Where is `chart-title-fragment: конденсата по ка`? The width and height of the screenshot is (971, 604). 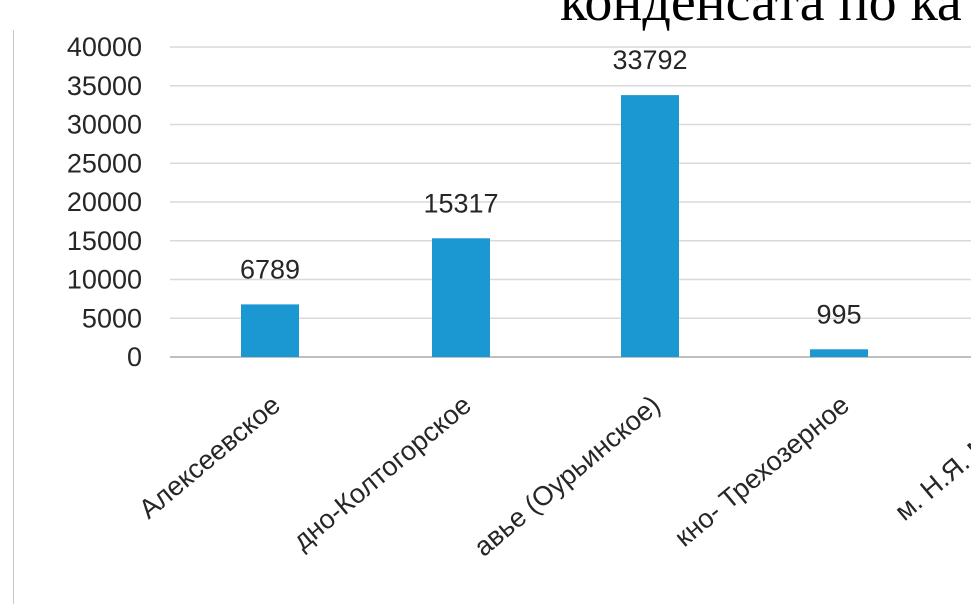 chart-title-fragment: конденсата по ка is located at coordinates (761, 16).